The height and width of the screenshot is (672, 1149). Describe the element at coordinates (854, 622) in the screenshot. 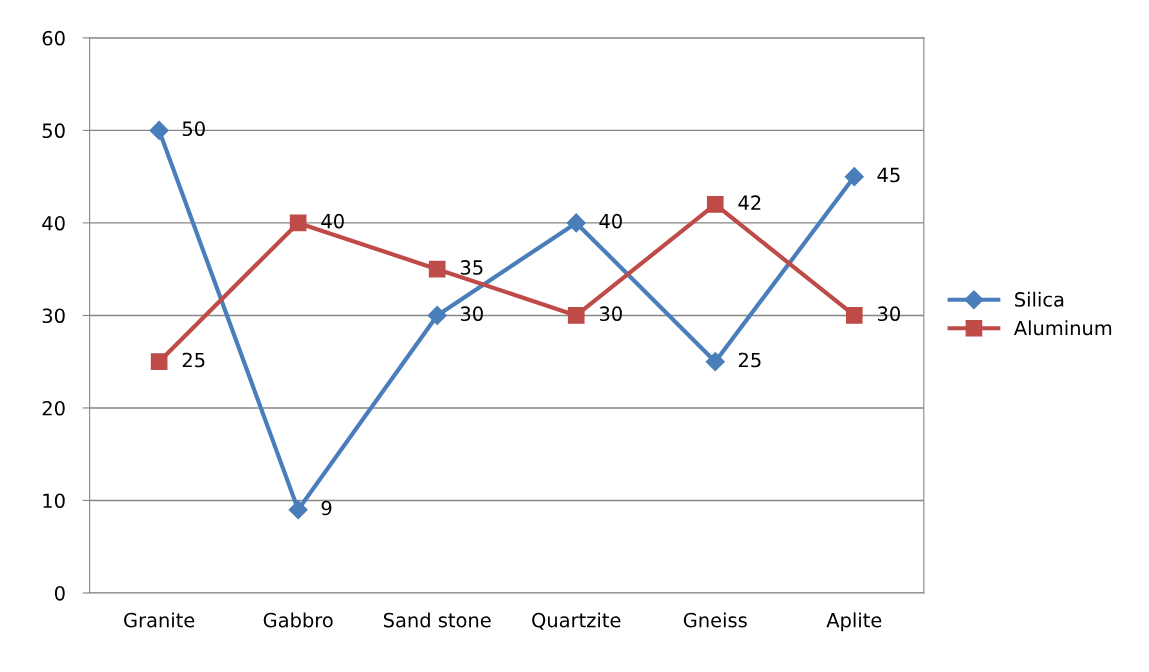

I see `x-tick-label: Aplite` at that location.